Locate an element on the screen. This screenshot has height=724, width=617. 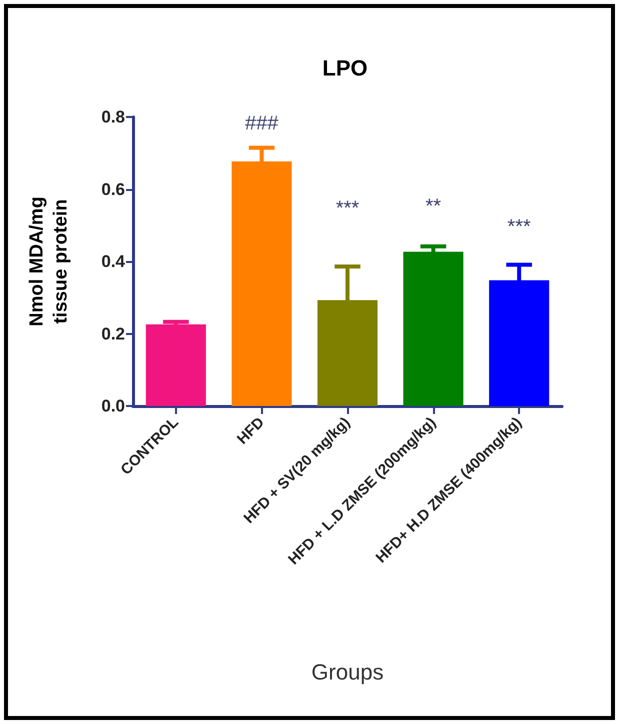
y-tick-label: 0.2 is located at coordinates (113, 334).